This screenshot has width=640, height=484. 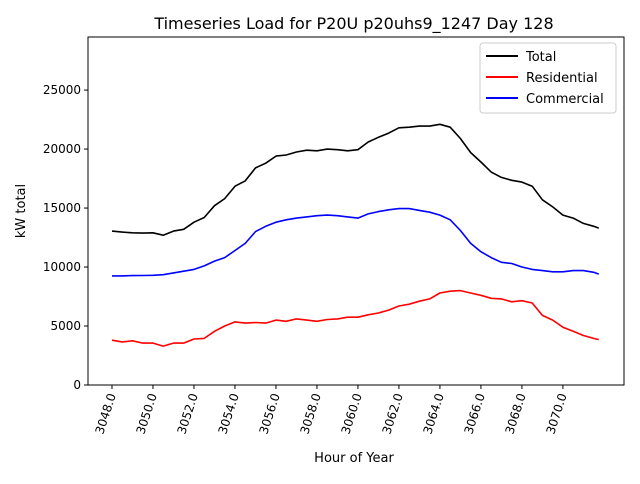 I want to click on y-axis-ticks: 0 5000 10000 15000 20000 25000, so click(x=65, y=237).